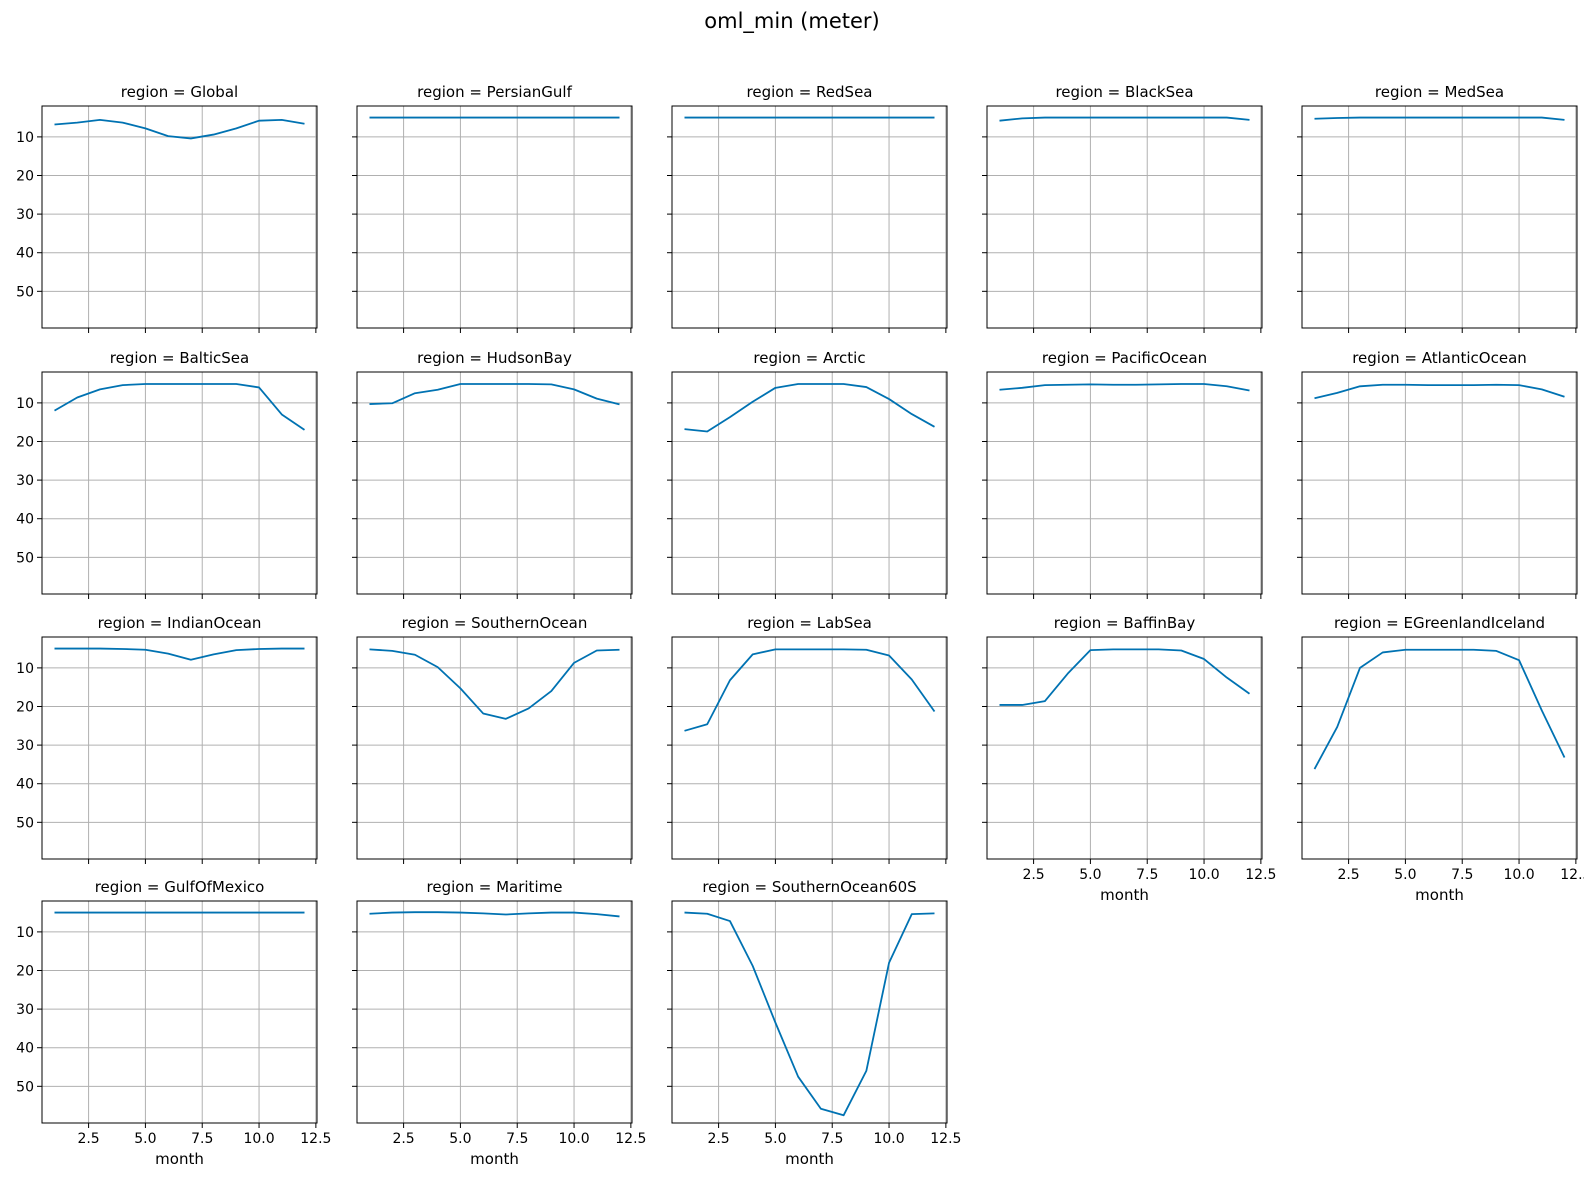 This screenshot has height=1178, width=1584. I want to click on panel-baffin-bay: region = BaffinBay 2.5 5.0 7.5 10.0 12.5 month, so click(1129, 759).